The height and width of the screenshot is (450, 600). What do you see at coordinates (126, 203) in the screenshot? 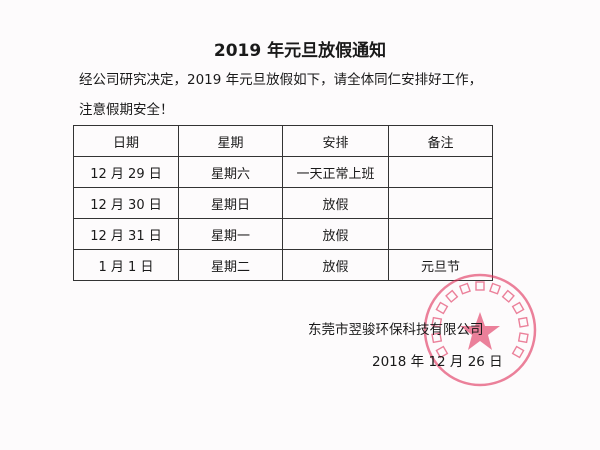
I see `cell: 12 月 30 日` at bounding box center [126, 203].